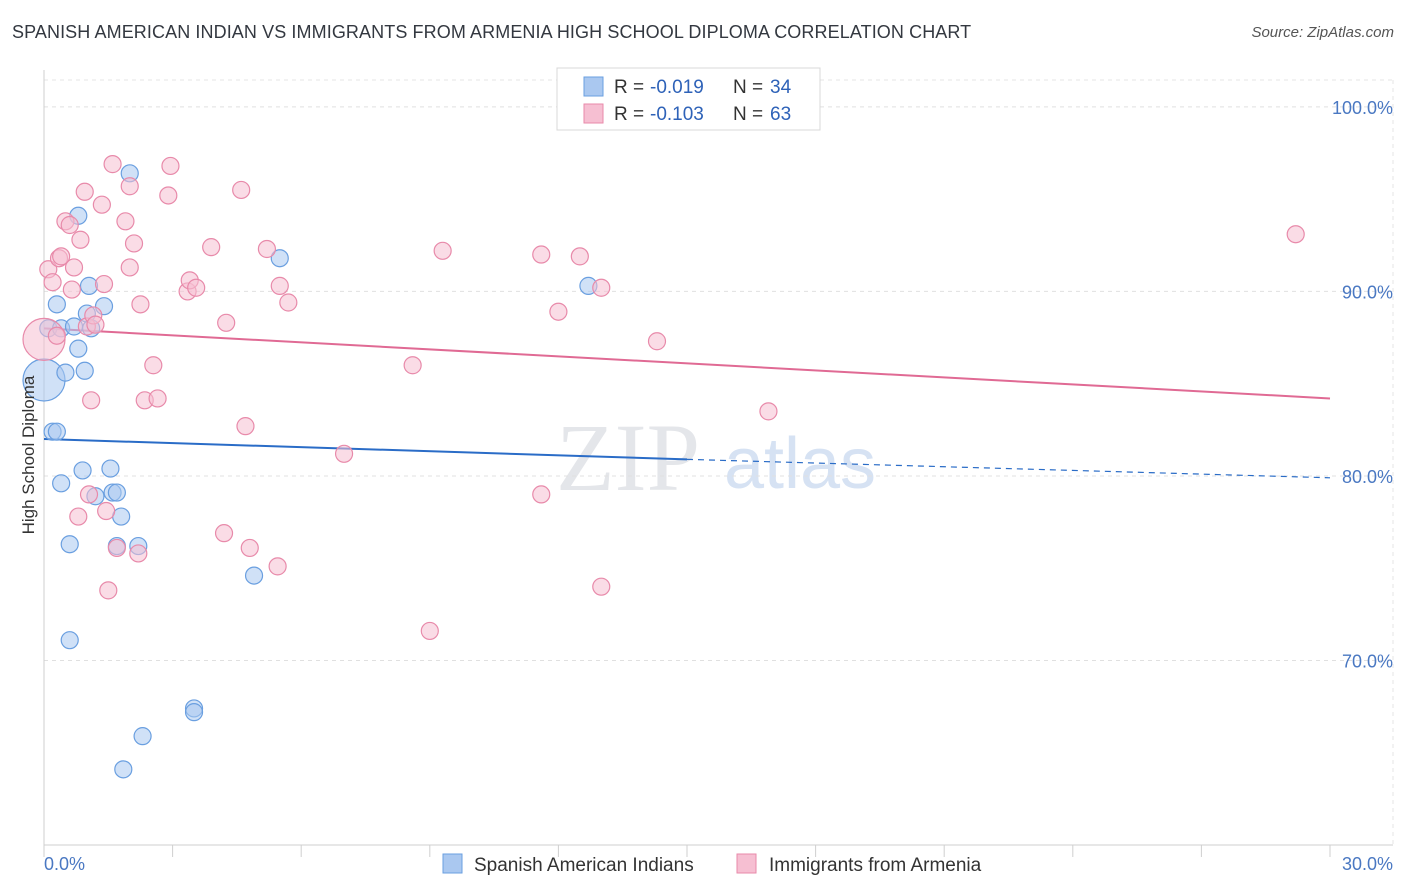 The height and width of the screenshot is (892, 1406). What do you see at coordinates (1322, 32) in the screenshot?
I see `source-label: Source: ZipAtlas.com` at bounding box center [1322, 32].